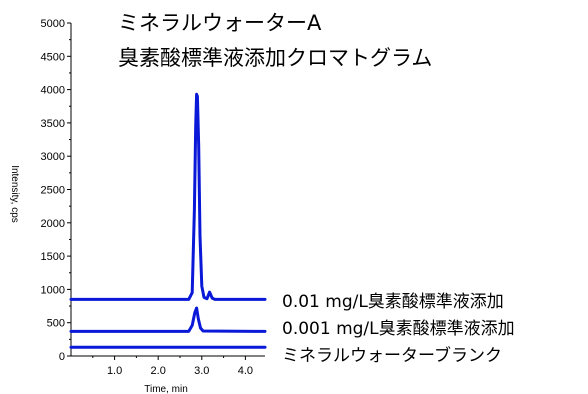  Describe the element at coordinates (53, 24) in the screenshot. I see `y-tick-label: 5000` at that location.